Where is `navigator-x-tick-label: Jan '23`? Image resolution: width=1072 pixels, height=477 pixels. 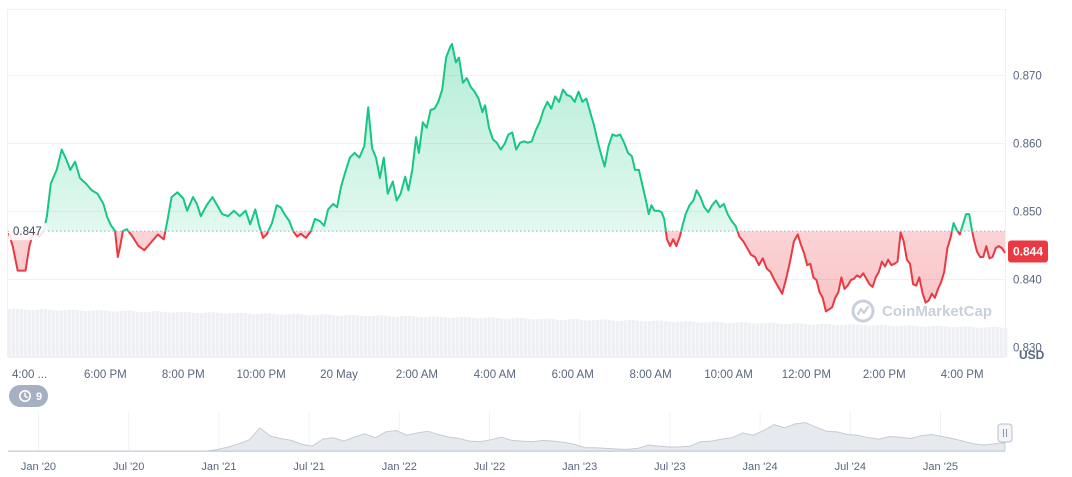 navigator-x-tick-label: Jan '23 is located at coordinates (579, 467).